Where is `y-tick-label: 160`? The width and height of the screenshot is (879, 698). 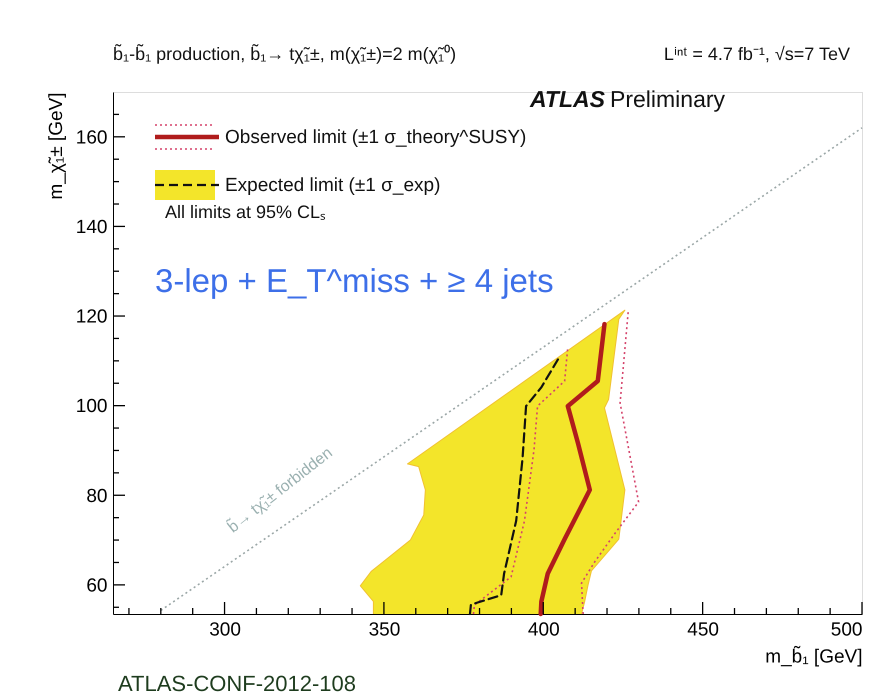 y-tick-label: 160 is located at coordinates (92, 137).